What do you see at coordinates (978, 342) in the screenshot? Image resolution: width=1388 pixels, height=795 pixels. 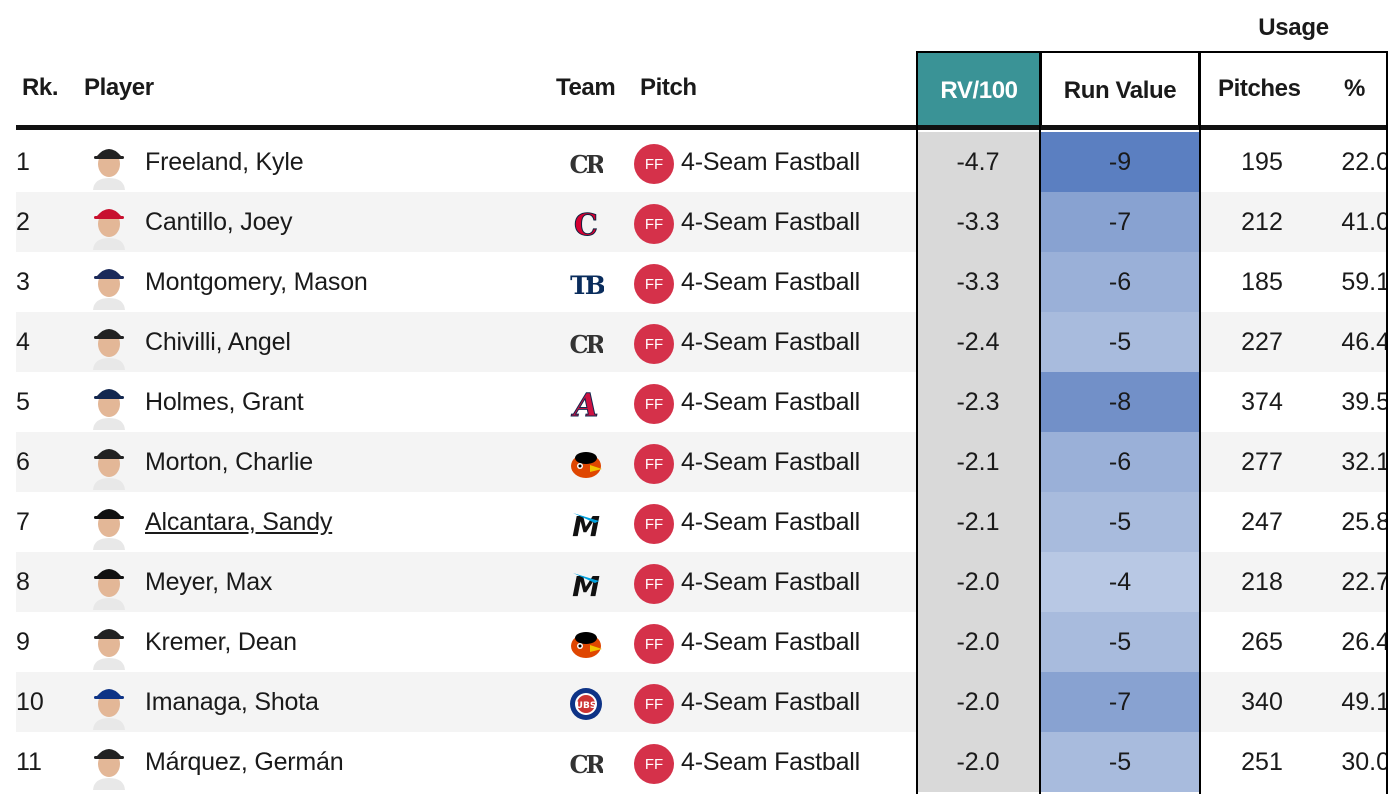 I see `rv100-cell: -2.4` at bounding box center [978, 342].